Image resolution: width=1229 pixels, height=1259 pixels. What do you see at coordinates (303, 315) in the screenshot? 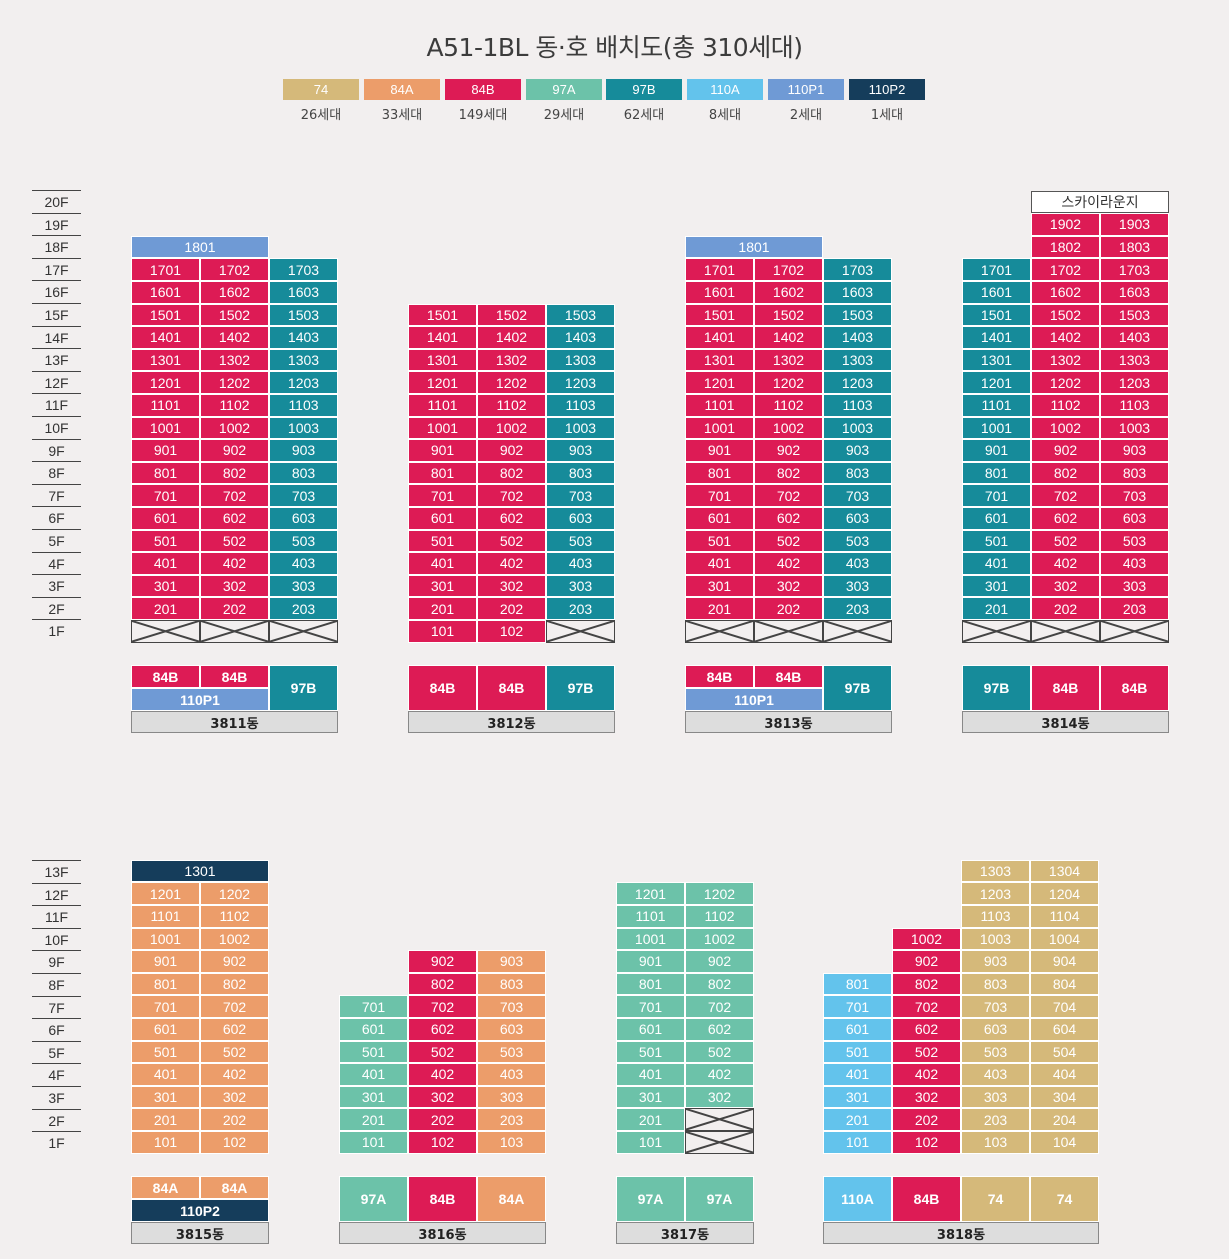
I see `unit-cell: 1503` at bounding box center [303, 315].